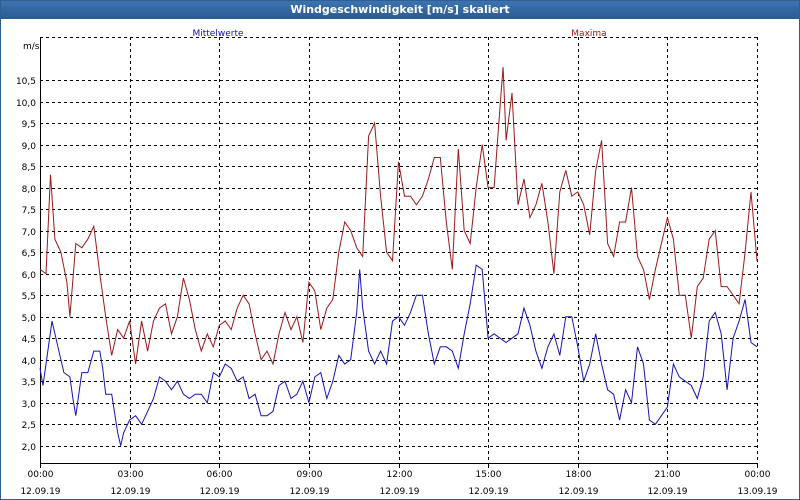 Image resolution: width=800 pixels, height=500 pixels. What do you see at coordinates (217, 34) in the screenshot?
I see `legend-label-mittelwerte: Mittelwerte` at bounding box center [217, 34].